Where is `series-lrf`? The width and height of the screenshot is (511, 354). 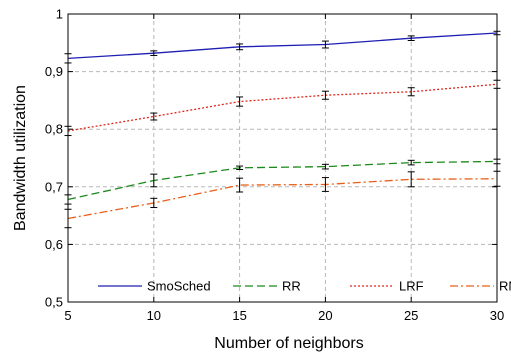
series-lrf is located at coordinates (282, 108).